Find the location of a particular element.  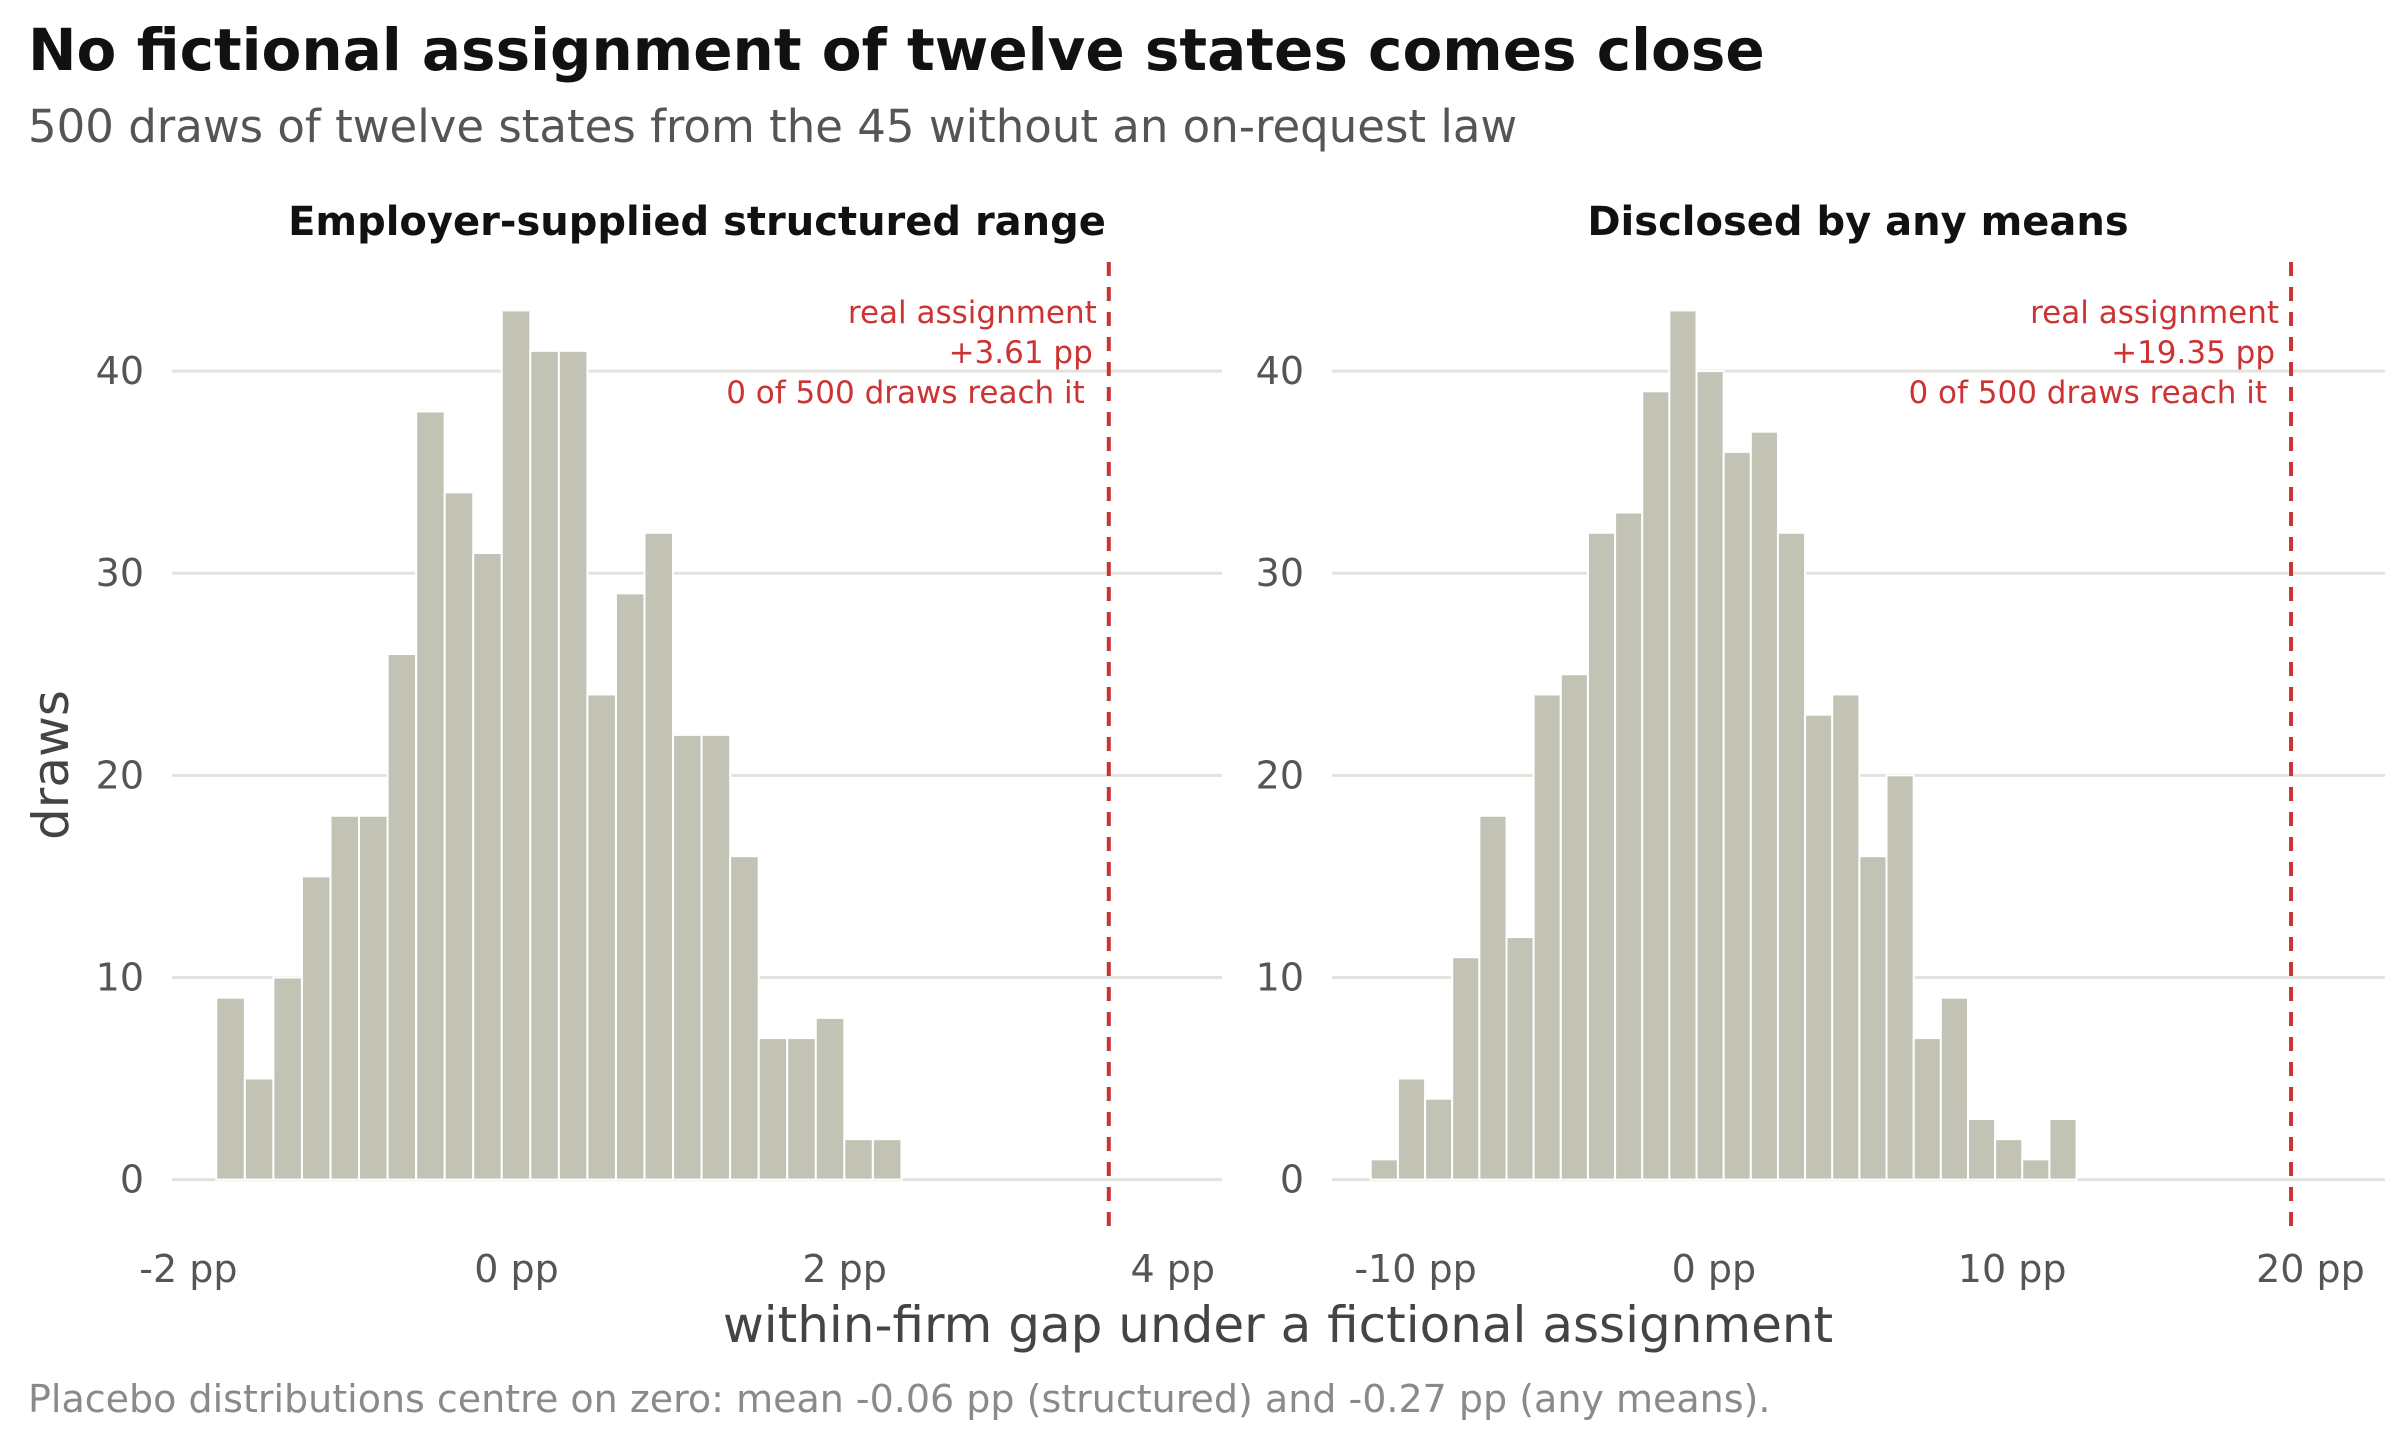

x-tick-label: -2 pp is located at coordinates (188, 1269).